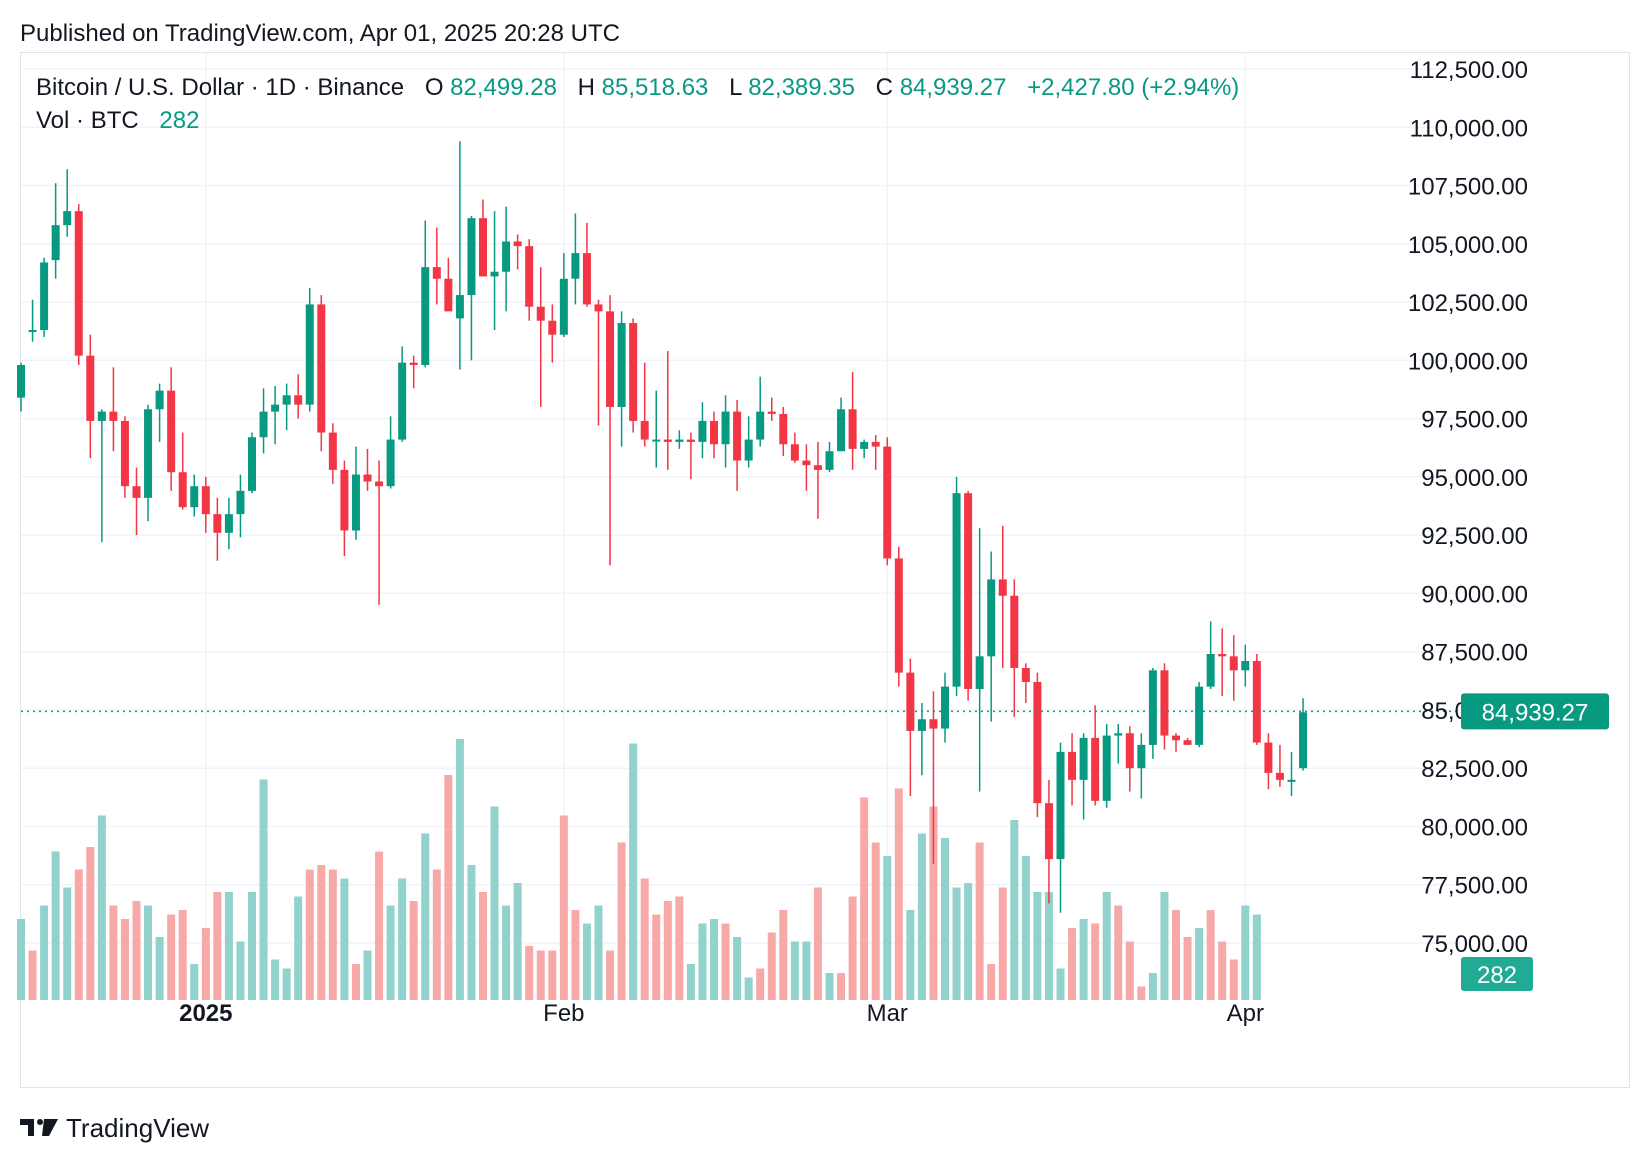  What do you see at coordinates (721, 1013) in the screenshot?
I see `time-axis: 2025 Feb Mar Apr` at bounding box center [721, 1013].